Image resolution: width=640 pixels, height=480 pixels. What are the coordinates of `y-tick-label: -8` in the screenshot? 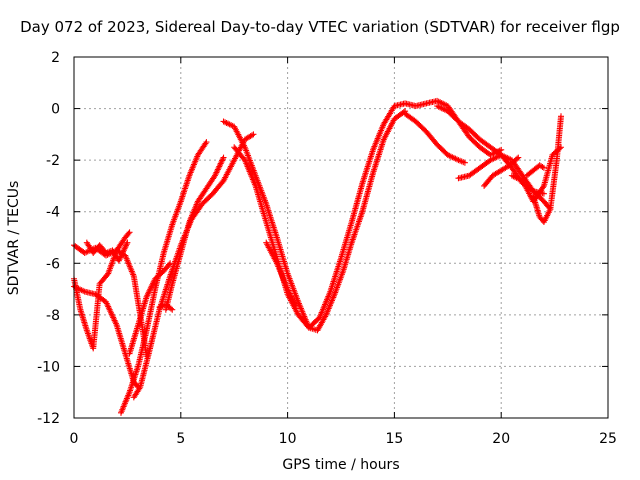 It's located at (53, 316).